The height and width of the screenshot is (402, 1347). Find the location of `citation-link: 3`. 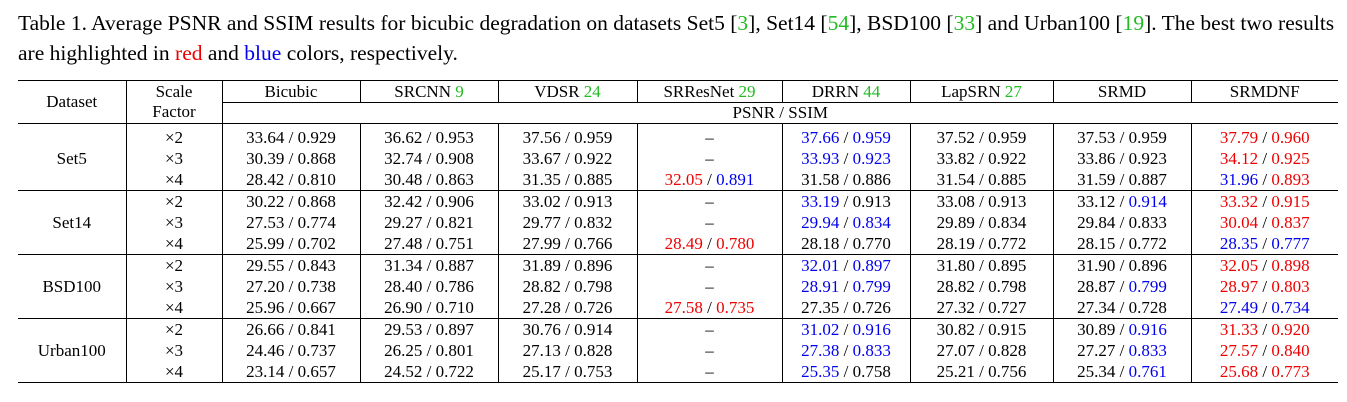

citation-link: 3 is located at coordinates (743, 23).